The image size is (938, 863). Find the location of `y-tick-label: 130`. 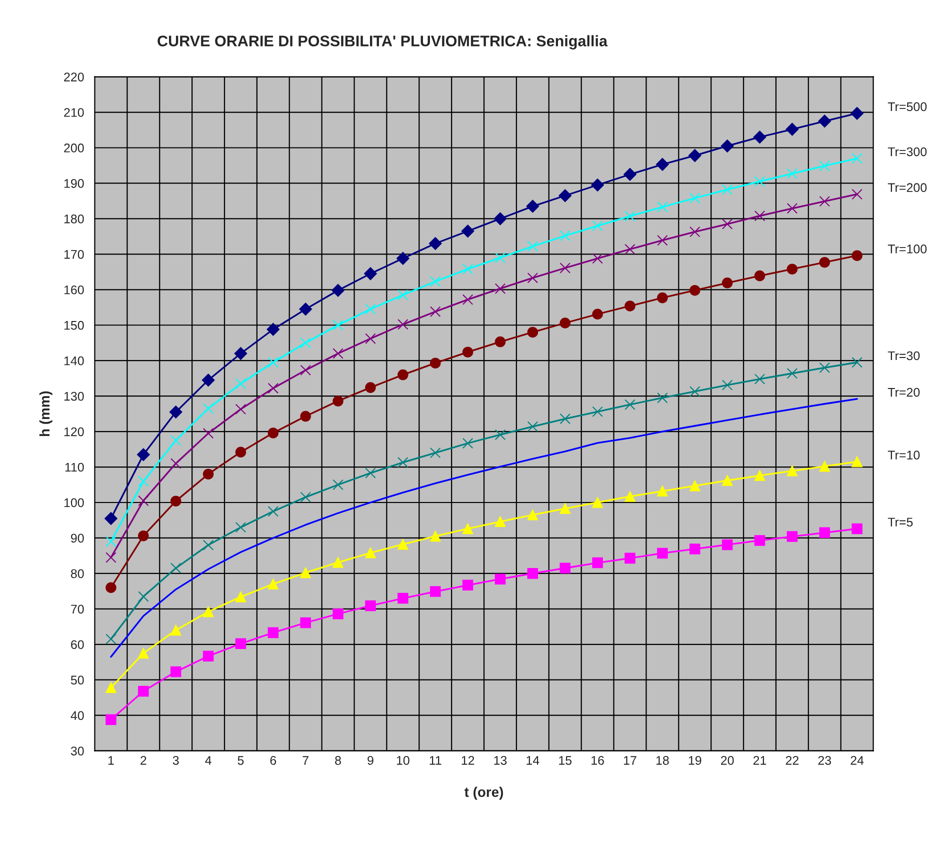

y-tick-label: 130 is located at coordinates (74, 396).